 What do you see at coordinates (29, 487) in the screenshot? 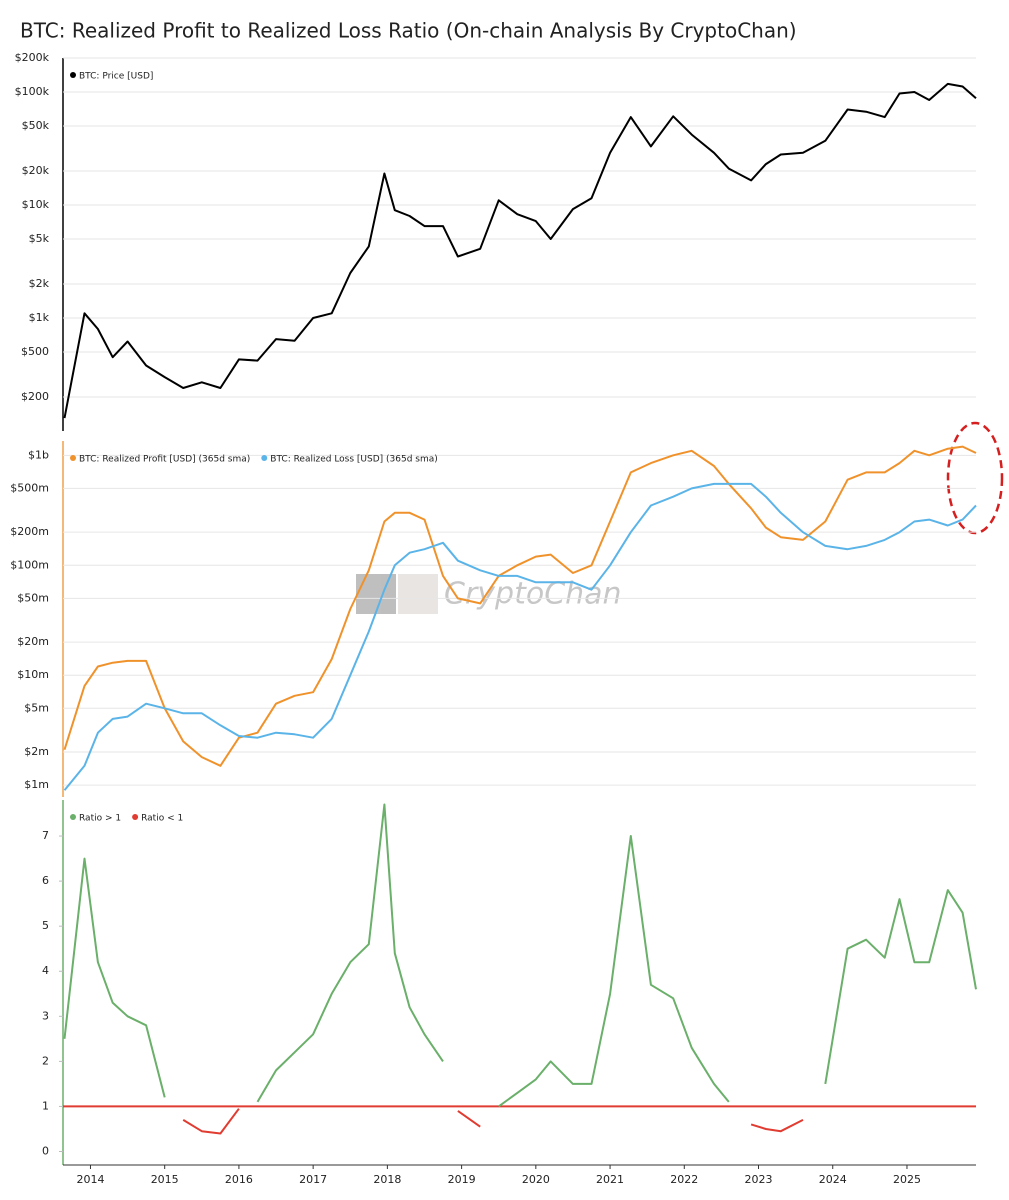
I see `y-tick-label: $500m` at bounding box center [29, 487].